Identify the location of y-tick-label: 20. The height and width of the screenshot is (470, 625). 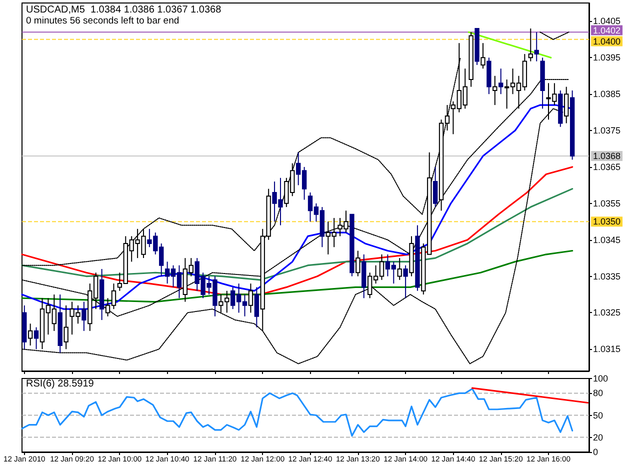
(598, 437).